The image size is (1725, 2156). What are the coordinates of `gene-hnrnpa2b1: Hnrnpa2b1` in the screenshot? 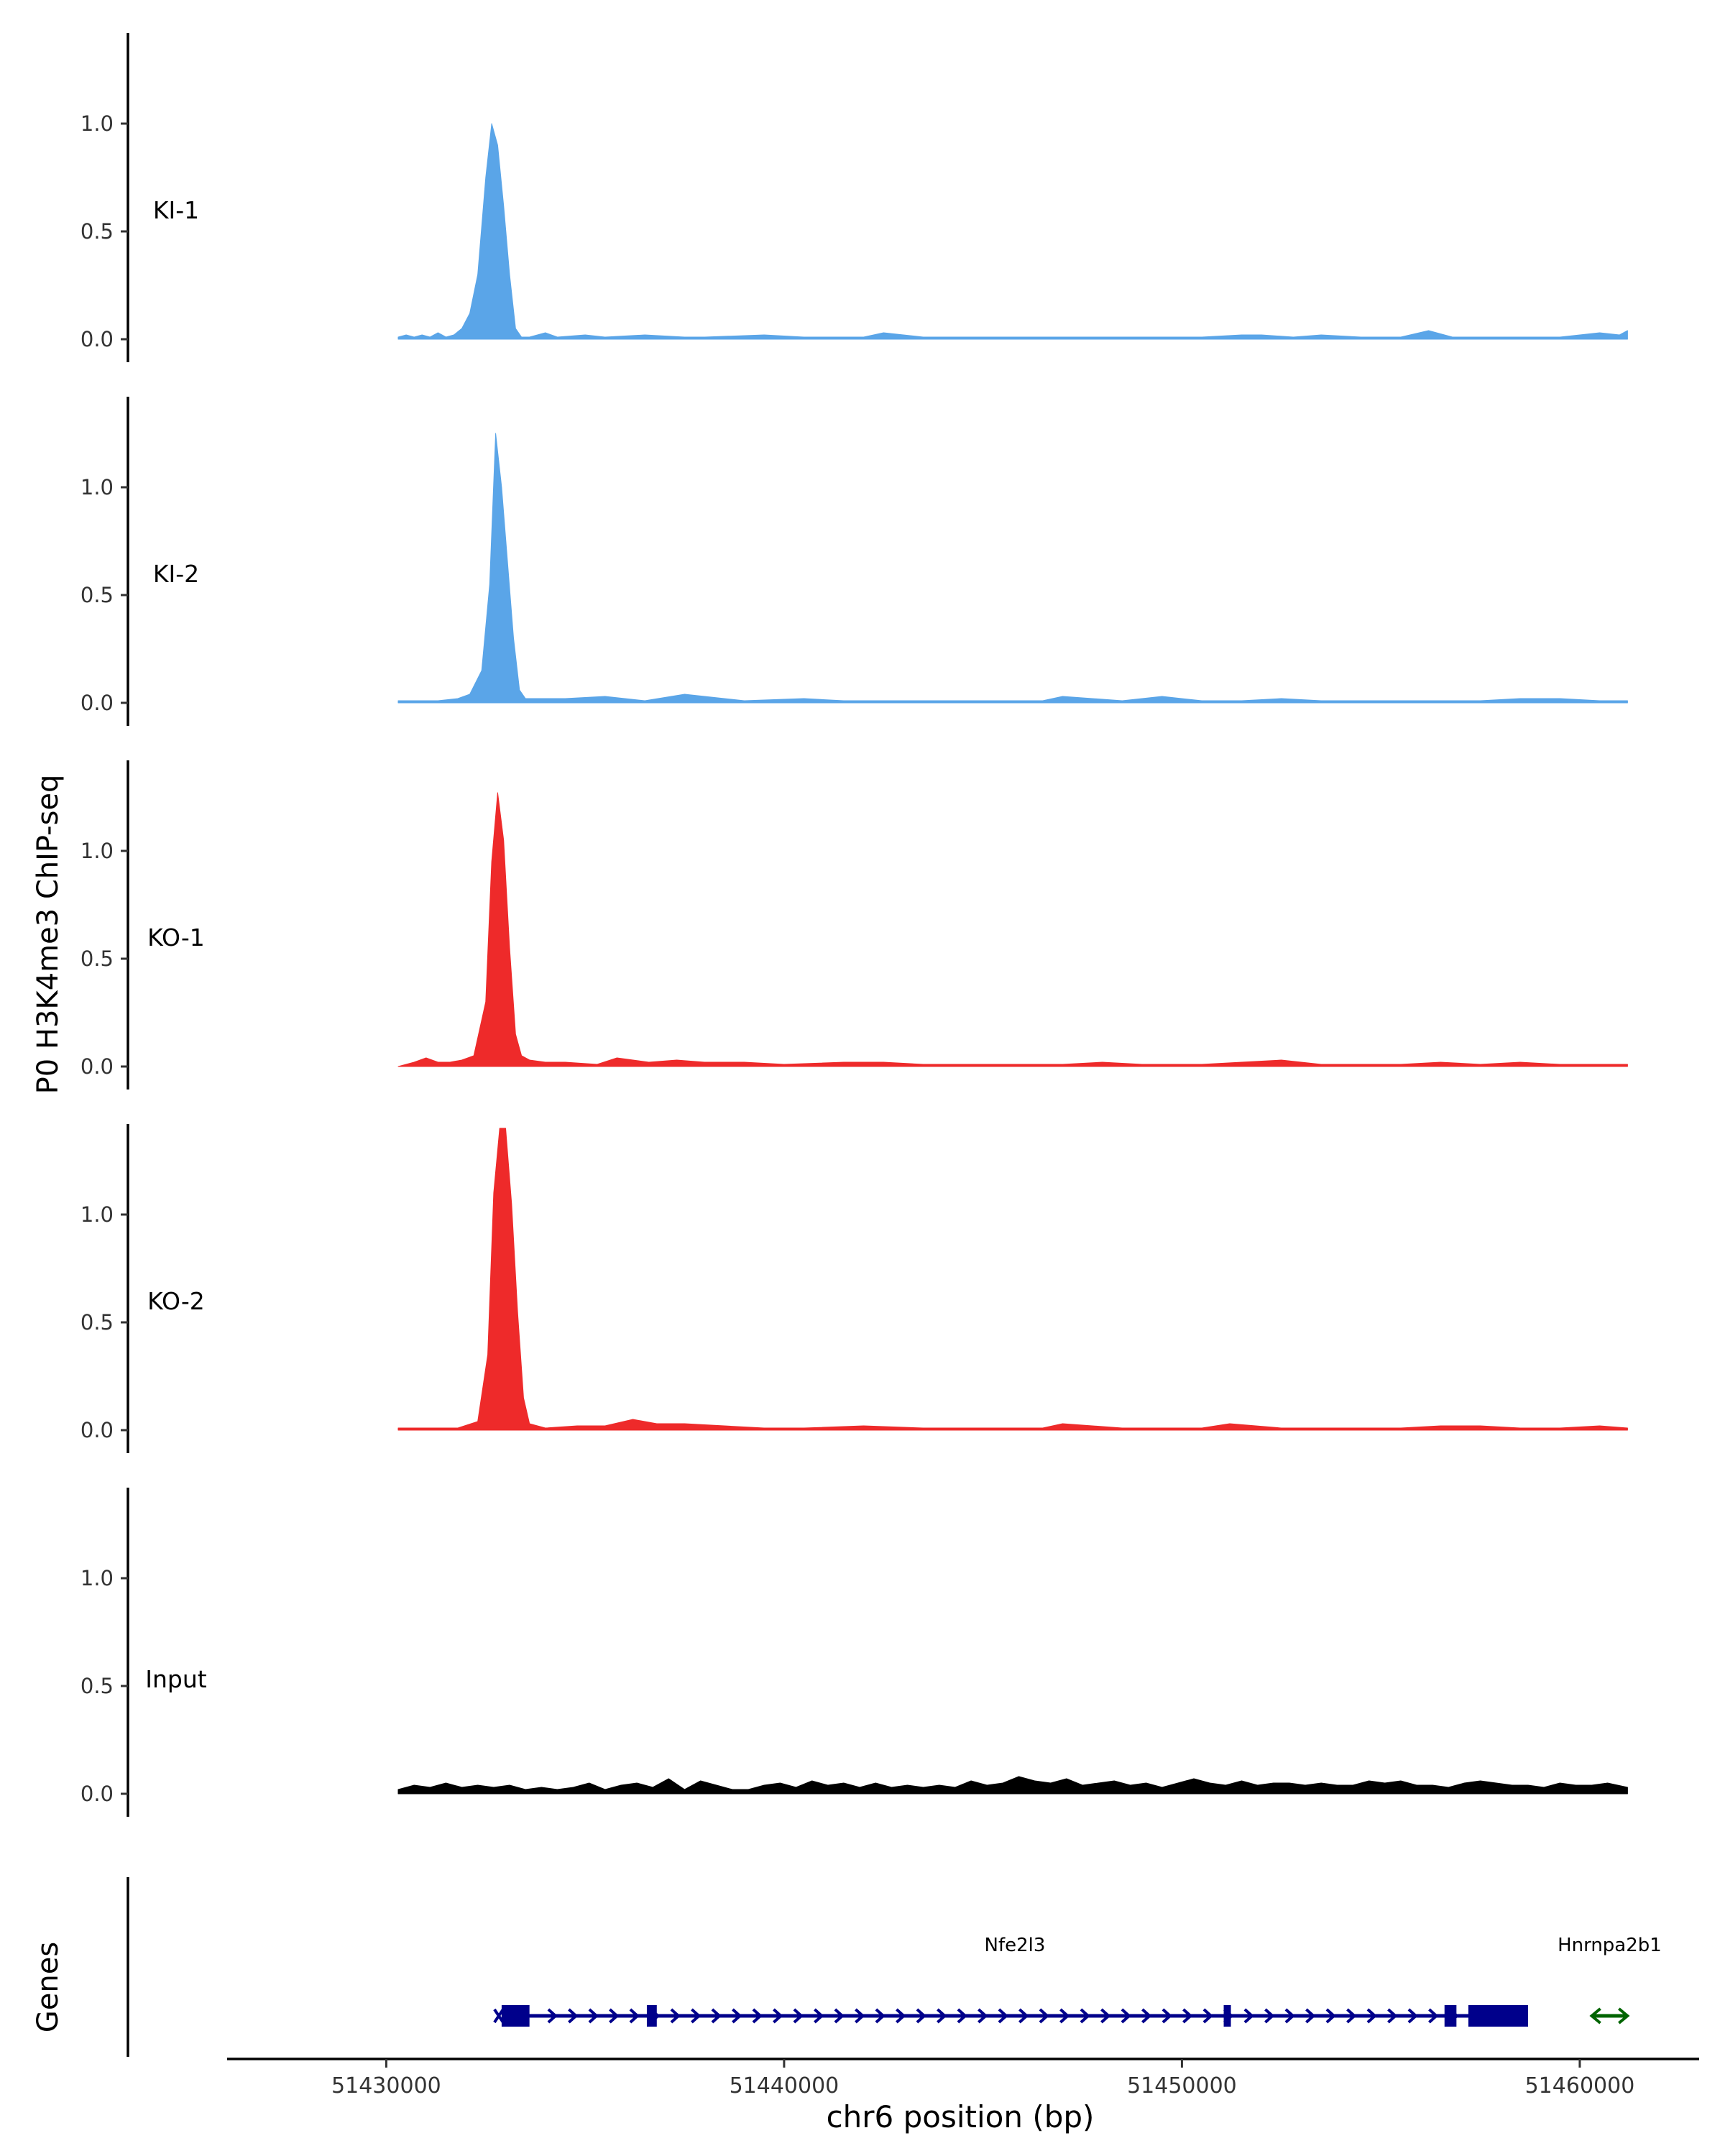 It's located at (1610, 1979).